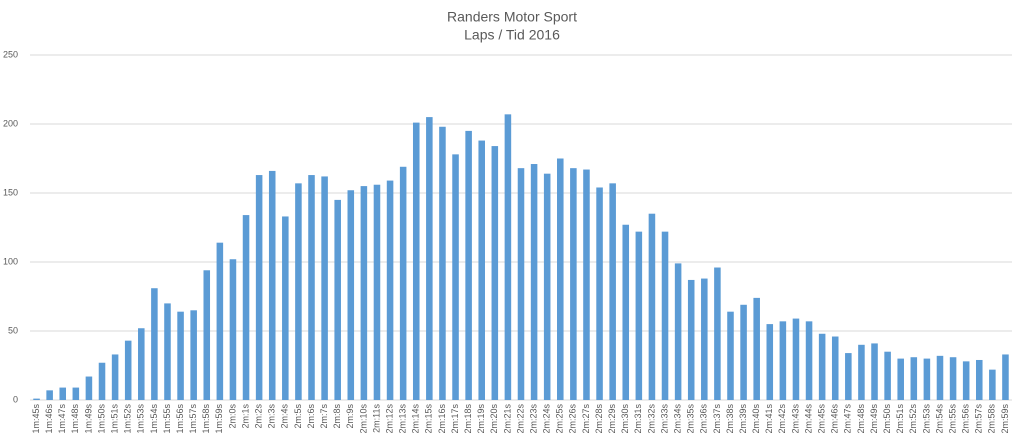  I want to click on x-tick-label: 2m:29s, so click(612, 419).